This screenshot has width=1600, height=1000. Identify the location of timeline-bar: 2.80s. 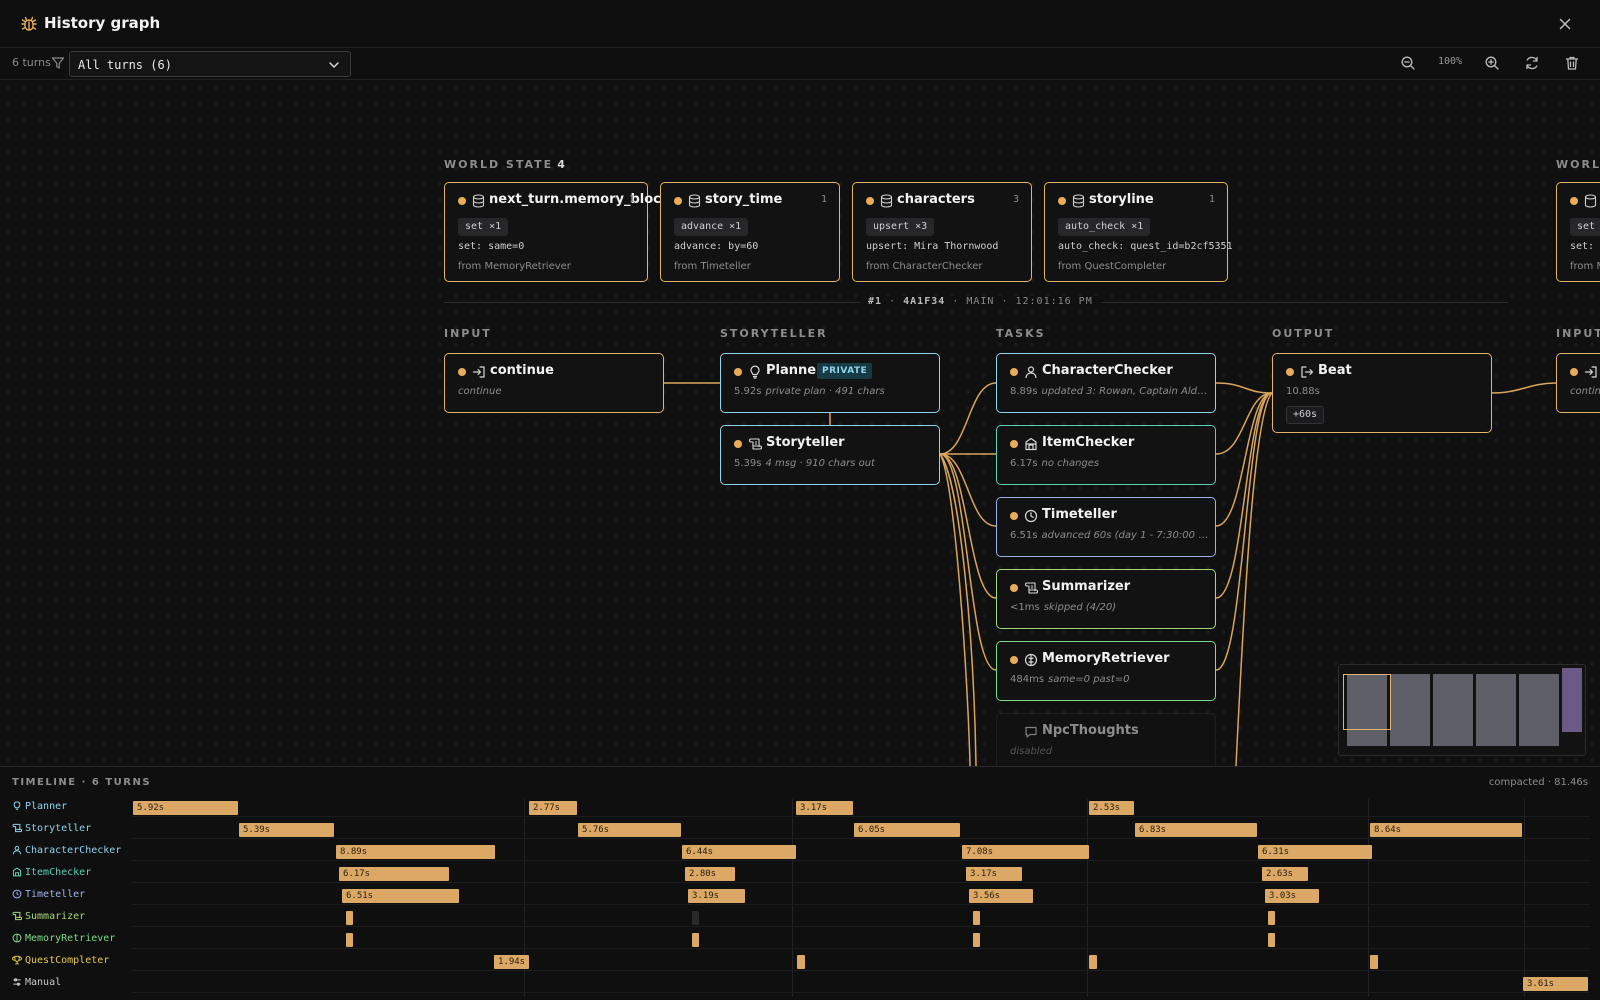
(710, 874).